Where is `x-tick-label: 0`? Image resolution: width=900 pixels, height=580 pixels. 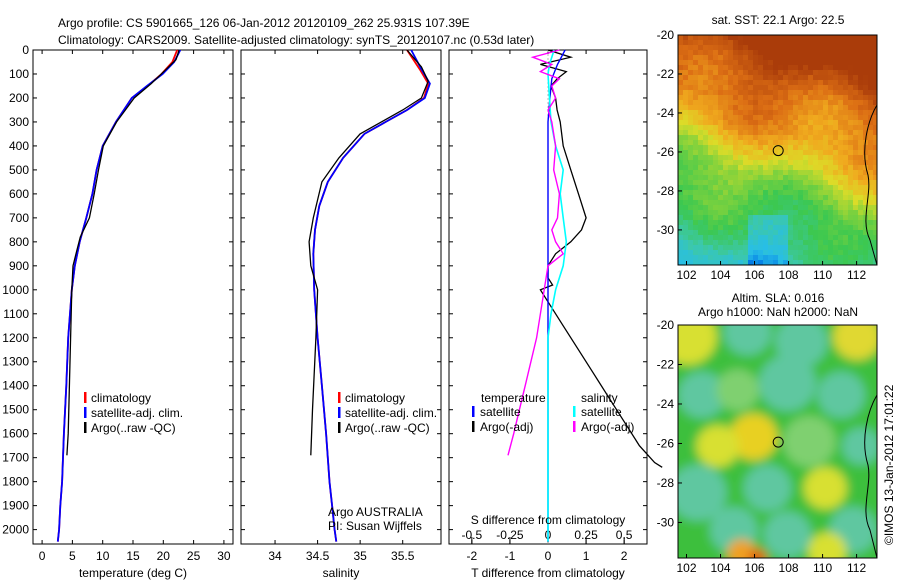
x-tick-label: 0 is located at coordinates (42, 556).